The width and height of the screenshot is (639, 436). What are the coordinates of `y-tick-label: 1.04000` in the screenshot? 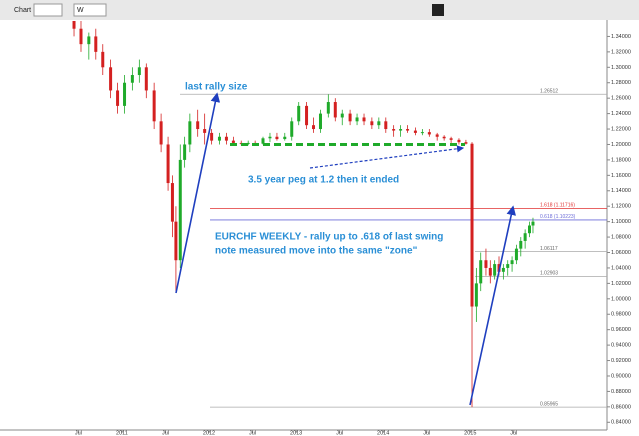 It's located at (621, 268).